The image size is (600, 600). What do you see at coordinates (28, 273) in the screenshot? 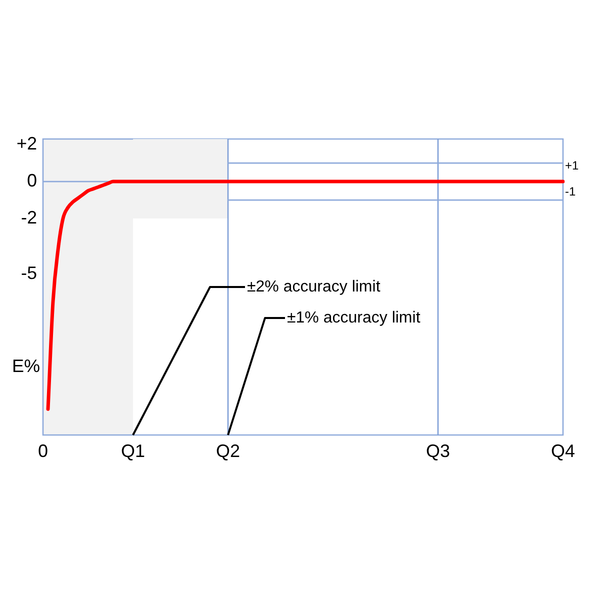
I see `y-tick-label: -5` at bounding box center [28, 273].